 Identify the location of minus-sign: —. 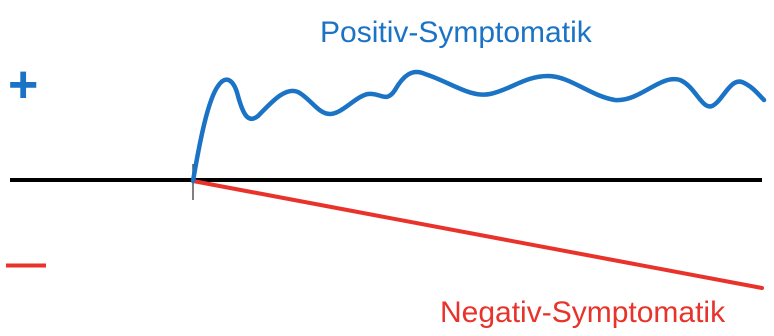
(26, 263).